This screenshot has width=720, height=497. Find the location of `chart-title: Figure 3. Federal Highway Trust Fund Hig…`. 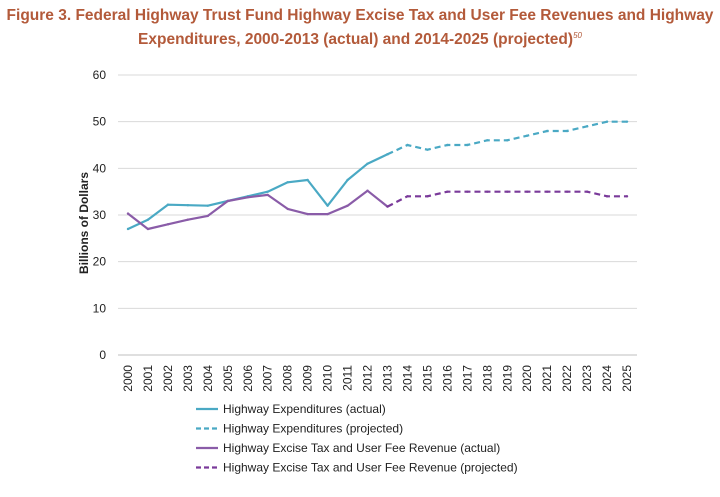

chart-title: Figure 3. Federal Highway Trust Fund Hig… is located at coordinates (360, 28).